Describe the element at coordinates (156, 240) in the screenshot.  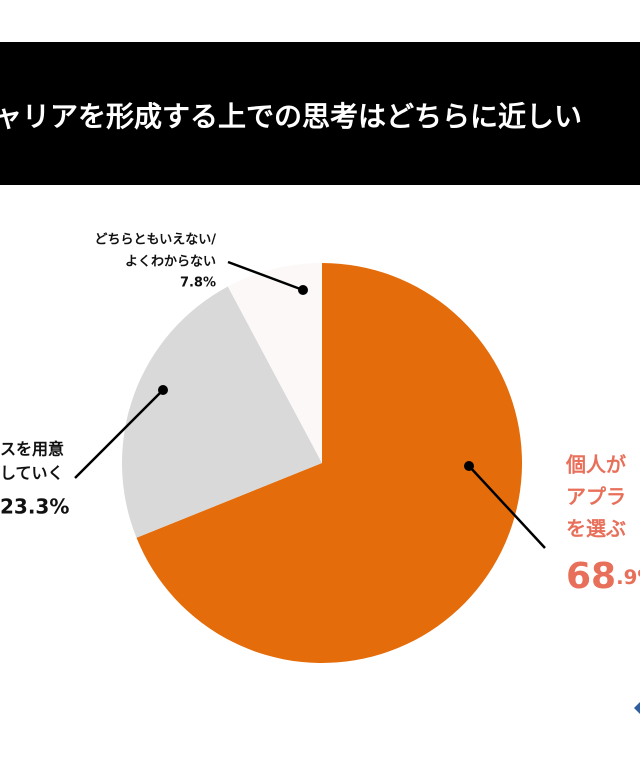
I see `slice-label: どちらともいえない/` at that location.